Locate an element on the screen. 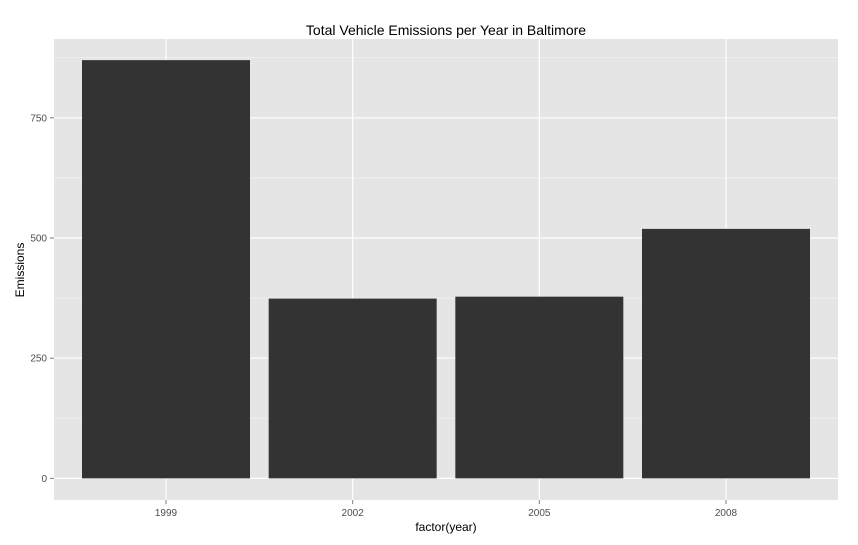  x-tick-label: 2002 is located at coordinates (353, 513).